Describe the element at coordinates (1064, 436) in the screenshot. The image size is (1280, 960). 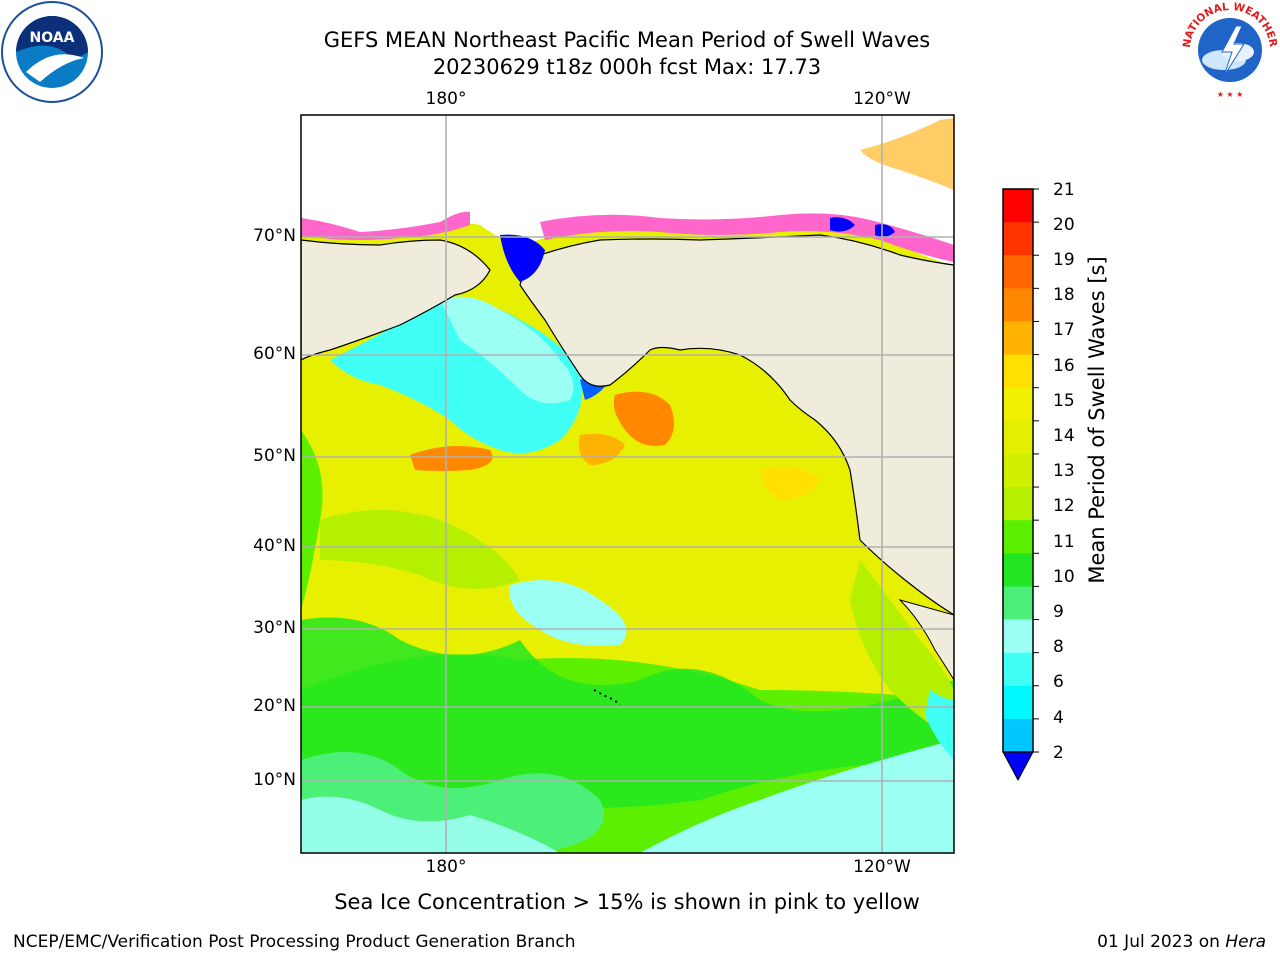
I see `colorbar-tick: 14` at that location.